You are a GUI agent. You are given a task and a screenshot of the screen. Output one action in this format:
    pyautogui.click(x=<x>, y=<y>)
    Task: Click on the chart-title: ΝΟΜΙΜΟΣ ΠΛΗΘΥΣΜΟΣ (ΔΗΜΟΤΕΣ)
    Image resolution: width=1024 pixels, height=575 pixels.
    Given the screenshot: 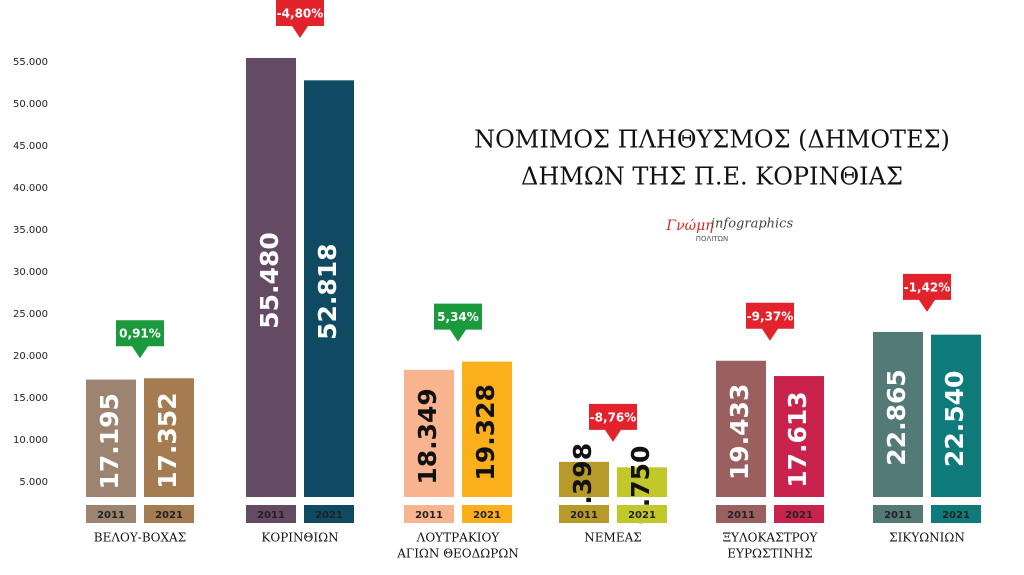 What is the action you would take?
    pyautogui.click(x=712, y=140)
    